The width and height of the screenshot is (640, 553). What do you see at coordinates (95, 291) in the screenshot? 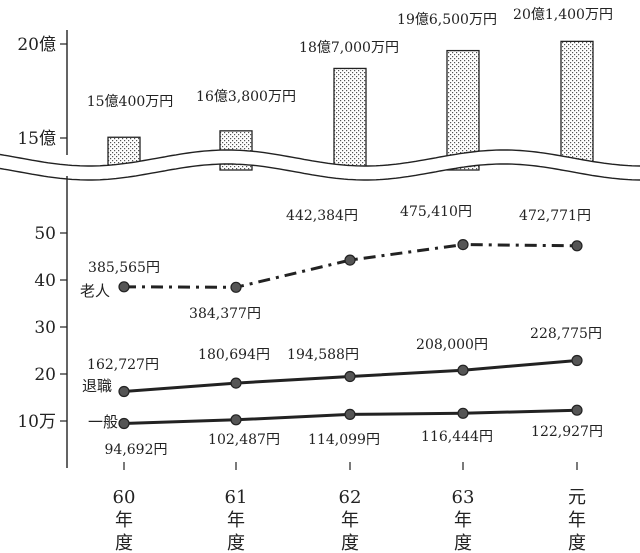
I see `series-name-1: 老人` at bounding box center [95, 291].